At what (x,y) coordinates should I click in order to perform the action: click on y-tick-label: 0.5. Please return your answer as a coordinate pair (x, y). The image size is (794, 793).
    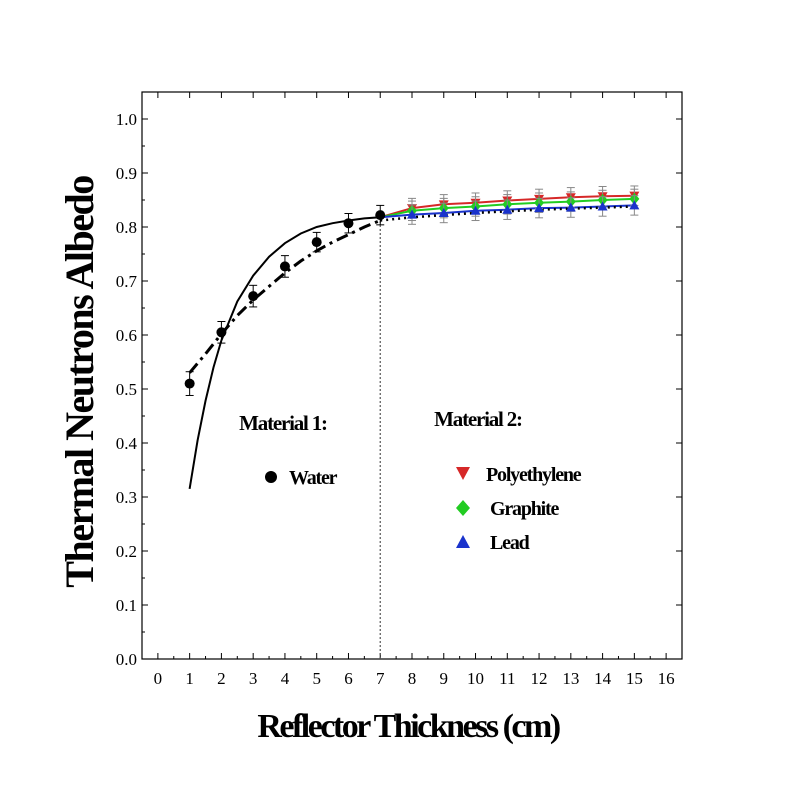
    Looking at the image, I should click on (126, 389).